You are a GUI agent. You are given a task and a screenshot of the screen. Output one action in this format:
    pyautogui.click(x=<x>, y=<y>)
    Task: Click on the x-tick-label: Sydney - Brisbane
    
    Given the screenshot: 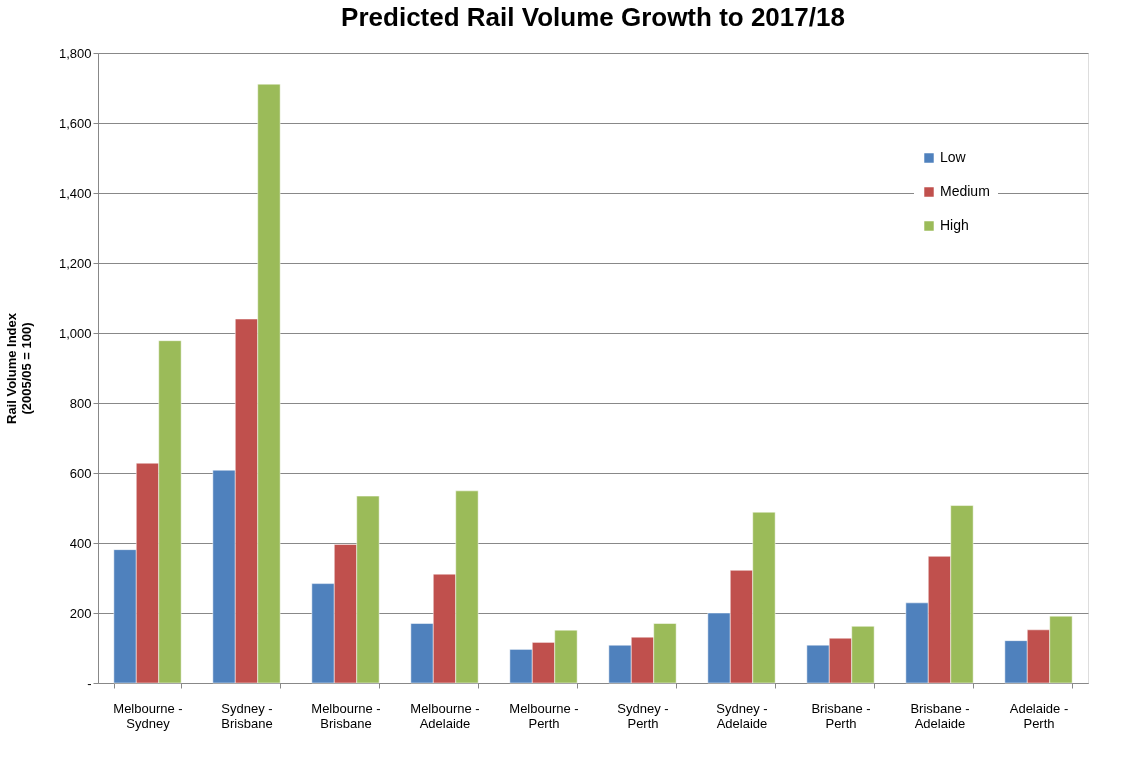 What is the action you would take?
    pyautogui.click(x=247, y=715)
    